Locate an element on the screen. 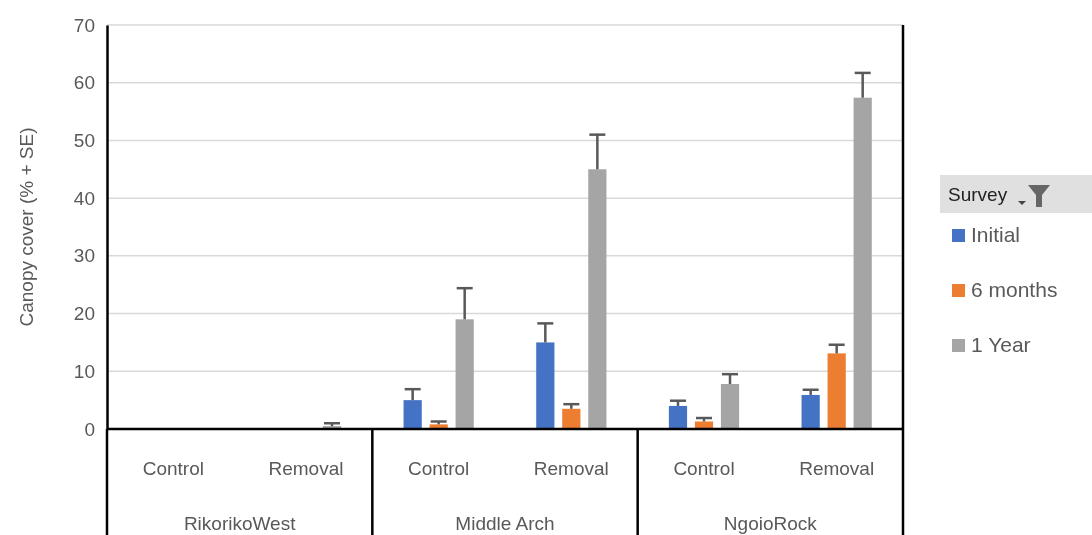  y-tick-label: 10 is located at coordinates (84, 371).